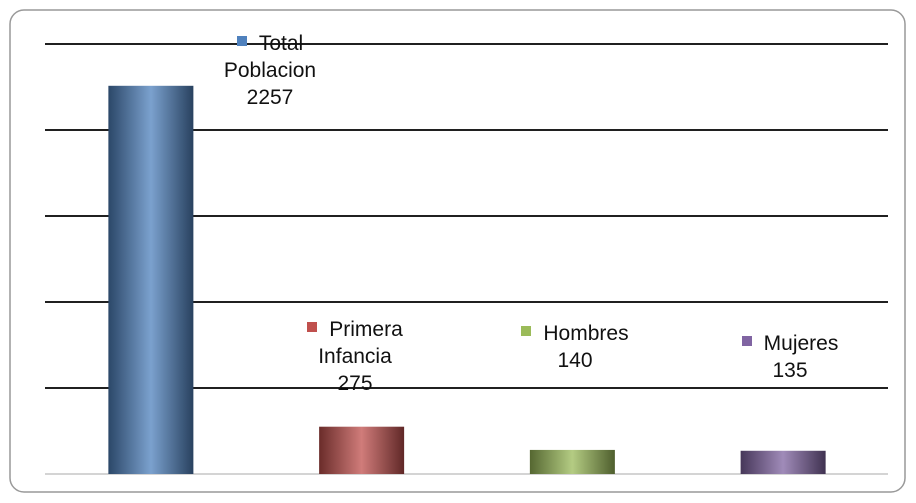 The image size is (916, 503). Describe the element at coordinates (360, 343) in the screenshot. I see `category-label: Primera Infancia` at that location.